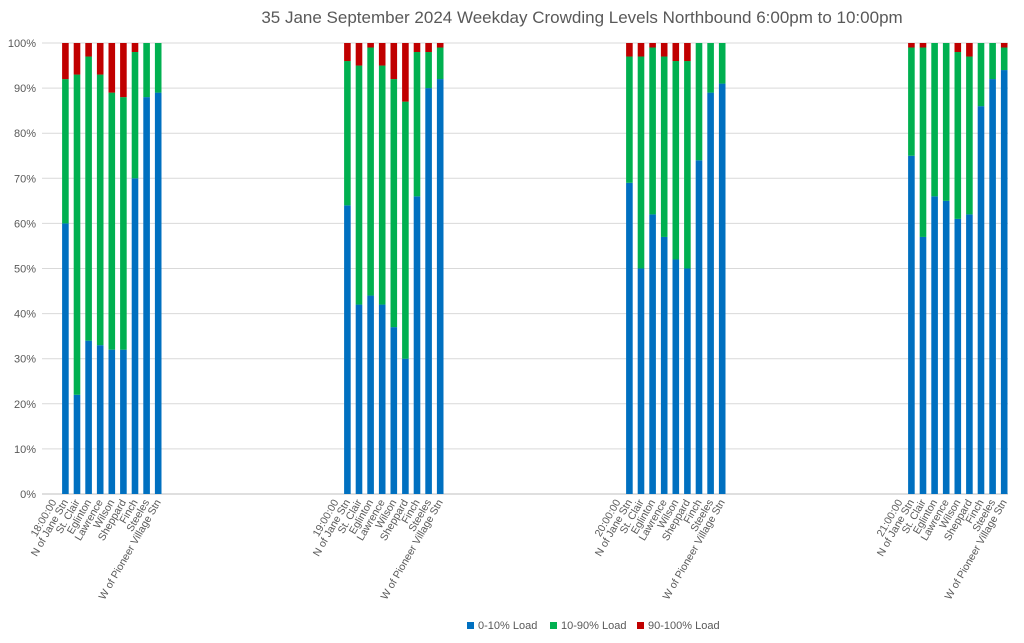 The width and height of the screenshot is (1024, 643). Describe the element at coordinates (22, 44) in the screenshot. I see `y-tick-label: 100%` at that location.